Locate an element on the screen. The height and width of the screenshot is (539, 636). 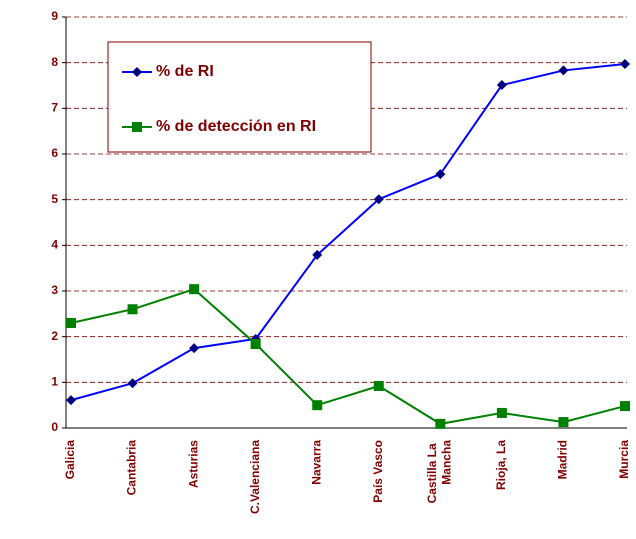
legend-label: % de RI is located at coordinates (185, 71).